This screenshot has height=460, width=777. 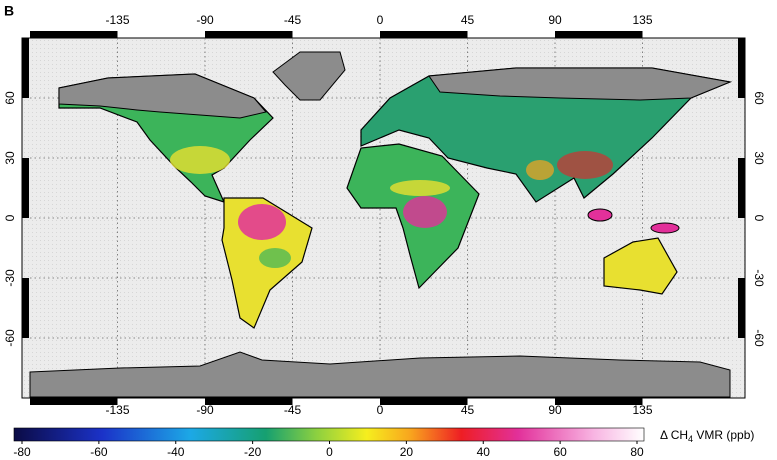 What do you see at coordinates (560, 452) in the screenshot?
I see `colorbar-tick-label: 60` at bounding box center [560, 452].